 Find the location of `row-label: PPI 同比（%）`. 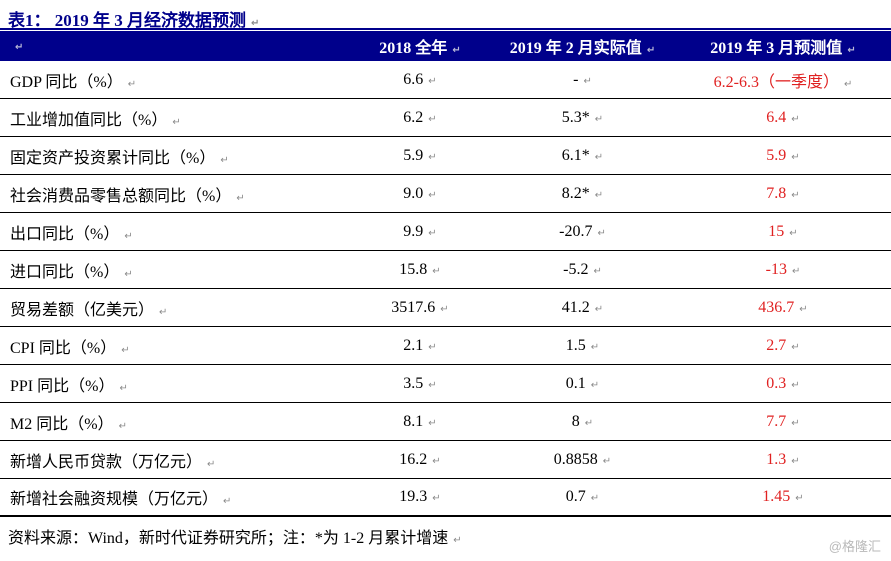

row-label: PPI 同比（%） is located at coordinates (62, 386).